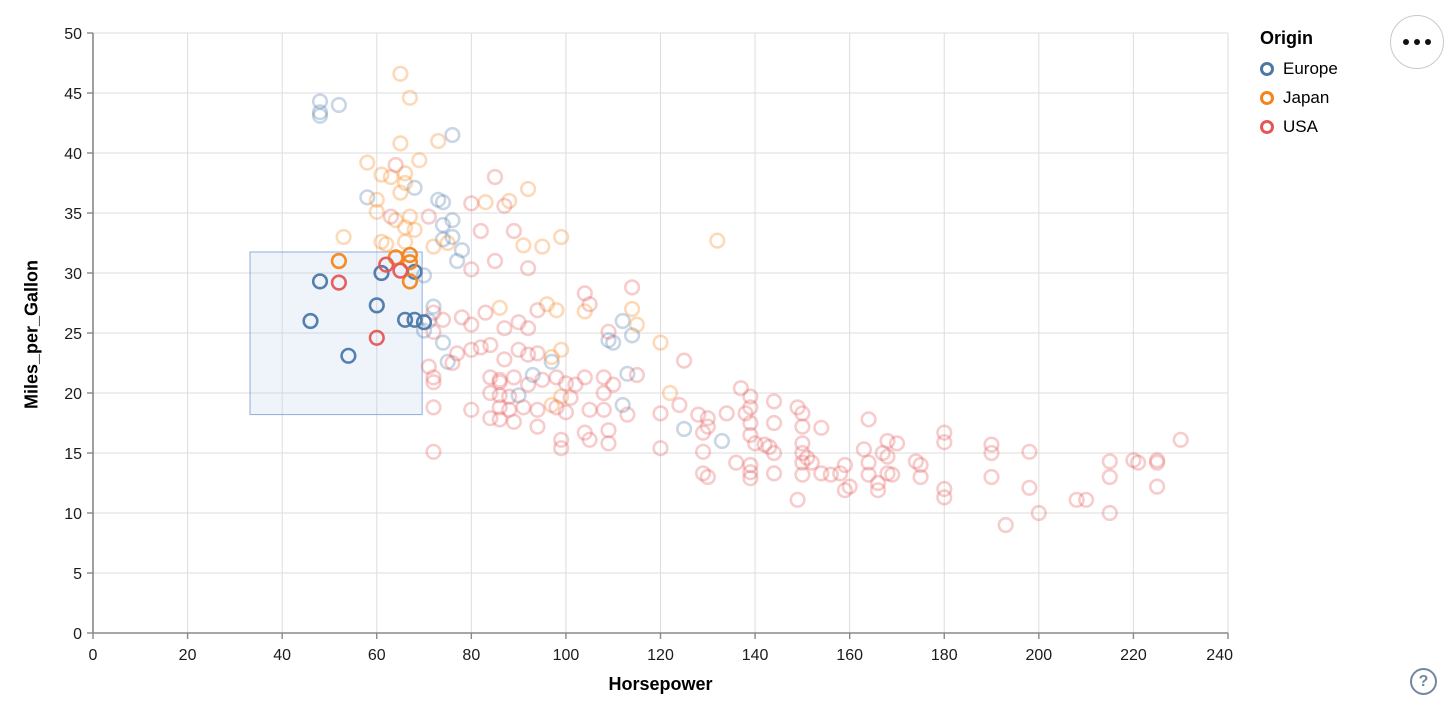 This screenshot has height=712, width=1454. I want to click on y-tick-label: 20, so click(73, 394).